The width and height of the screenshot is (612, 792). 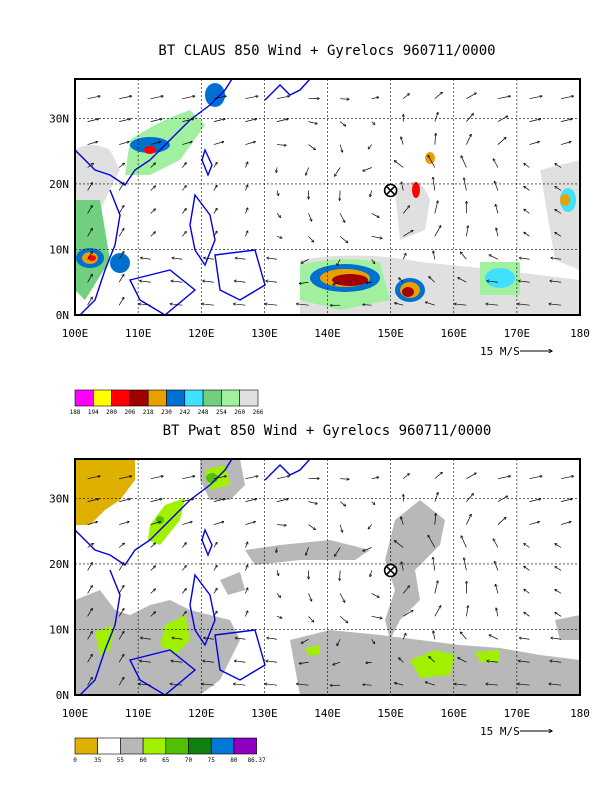 What do you see at coordinates (138, 713) in the screenshot?
I see `x-tick-label: 110E` at bounding box center [138, 713].